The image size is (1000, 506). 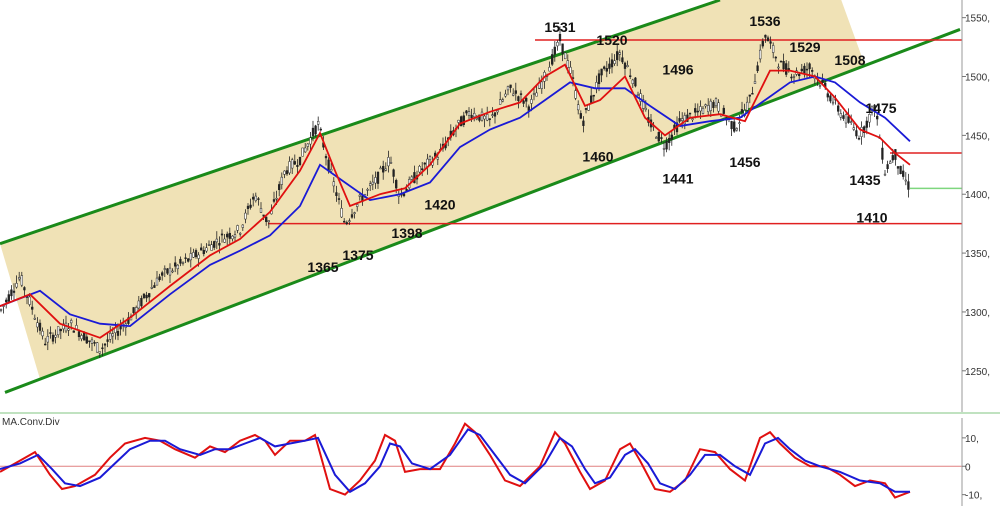 What do you see at coordinates (31, 422) in the screenshot?
I see `macd-title: MA.Conv.Div` at bounding box center [31, 422].